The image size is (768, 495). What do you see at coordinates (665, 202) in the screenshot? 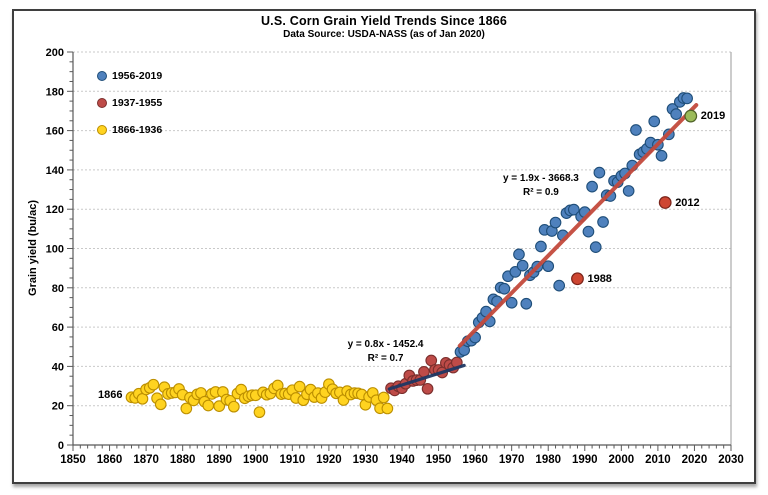
I see `highlight-point-2012` at bounding box center [665, 202].